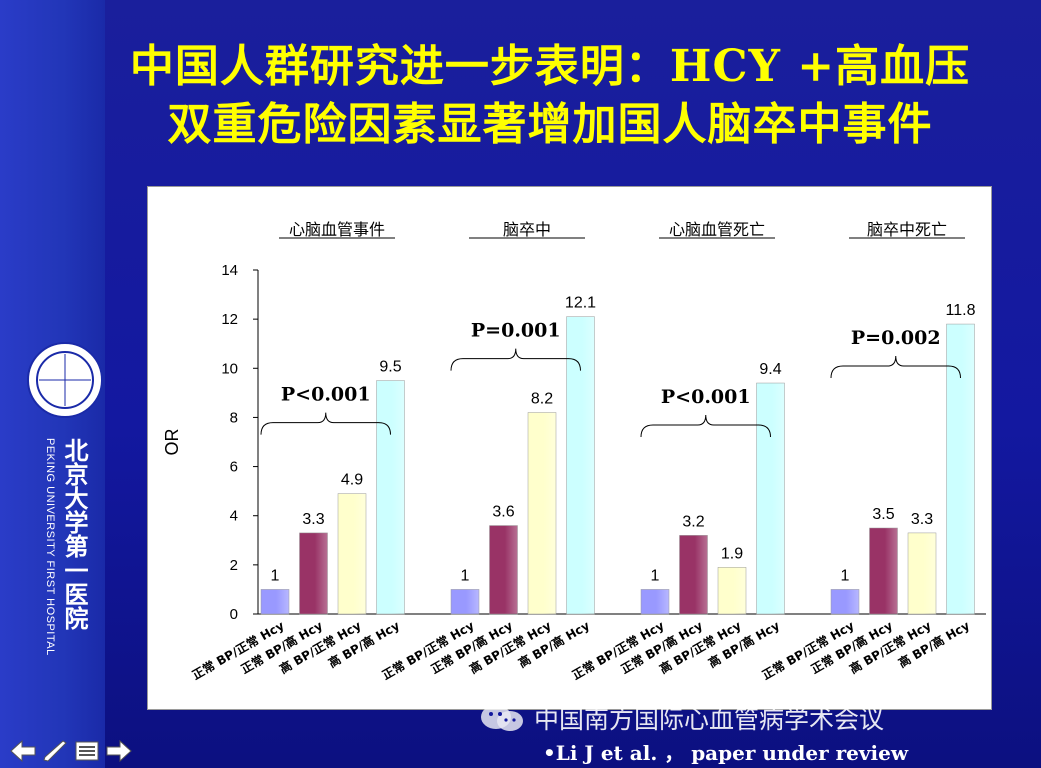 The image size is (1041, 768). I want to click on group-title: 心脑血管事件, so click(337, 229).